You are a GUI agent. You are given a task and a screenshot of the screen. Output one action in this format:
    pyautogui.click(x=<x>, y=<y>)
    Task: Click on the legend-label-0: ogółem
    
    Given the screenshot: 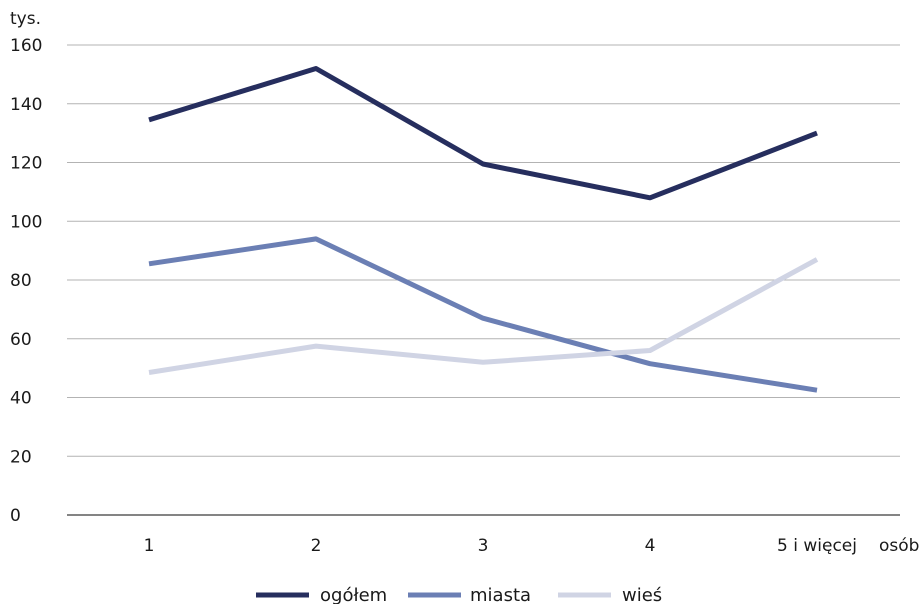 What is the action you would take?
    pyautogui.click(x=353, y=594)
    